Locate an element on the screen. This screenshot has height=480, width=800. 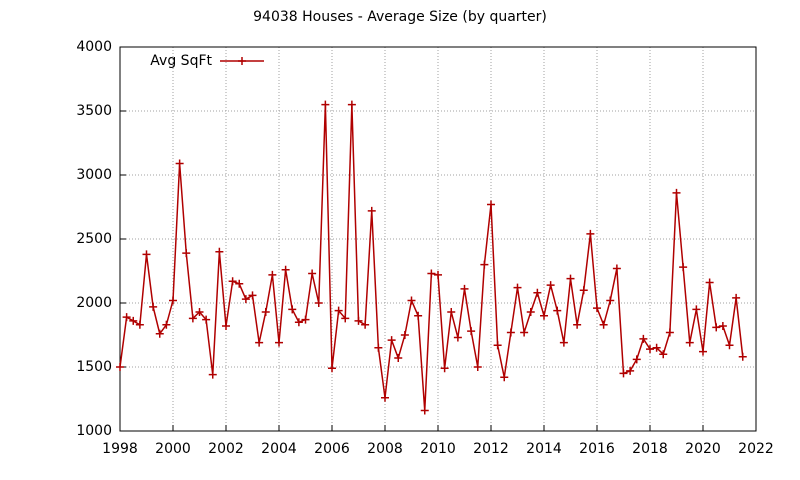
x-tick-label: 2010 is located at coordinates (438, 449).